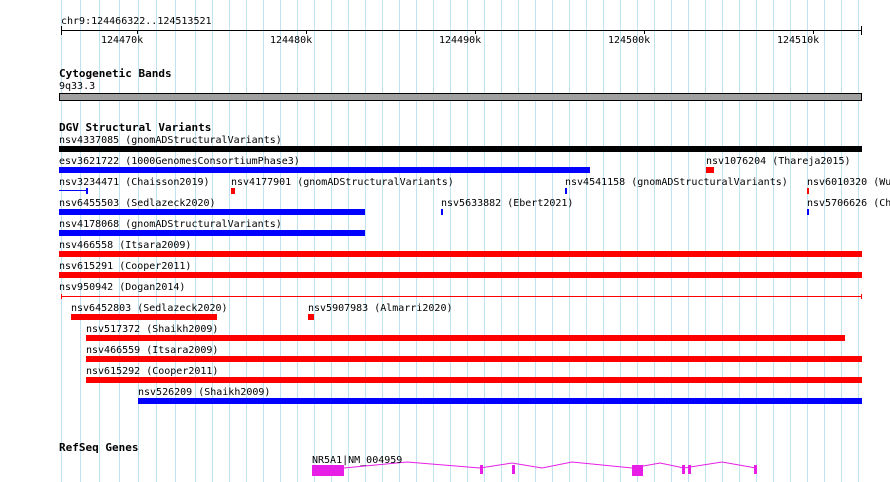 The width and height of the screenshot is (890, 482). Describe the element at coordinates (798, 40) in the screenshot. I see `ruler-tick-label: 124510k` at that location.